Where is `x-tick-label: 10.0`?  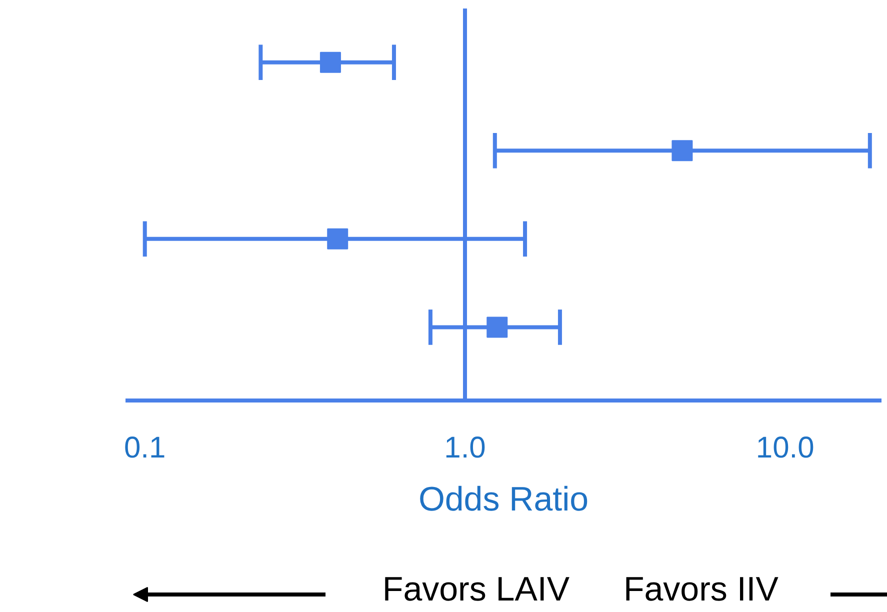
x-tick-label: 10.0 is located at coordinates (785, 448).